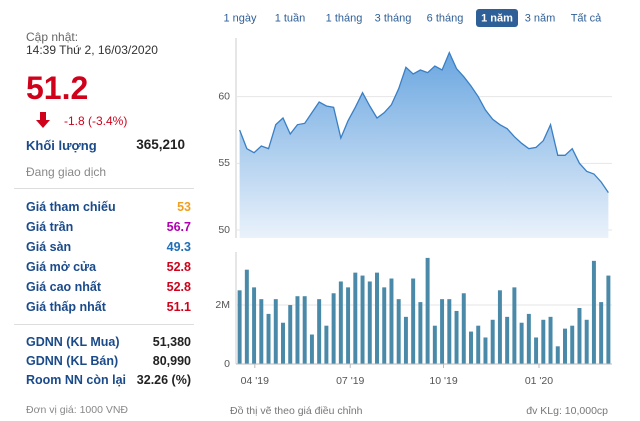  I want to click on tab: Tất cả, so click(586, 18).